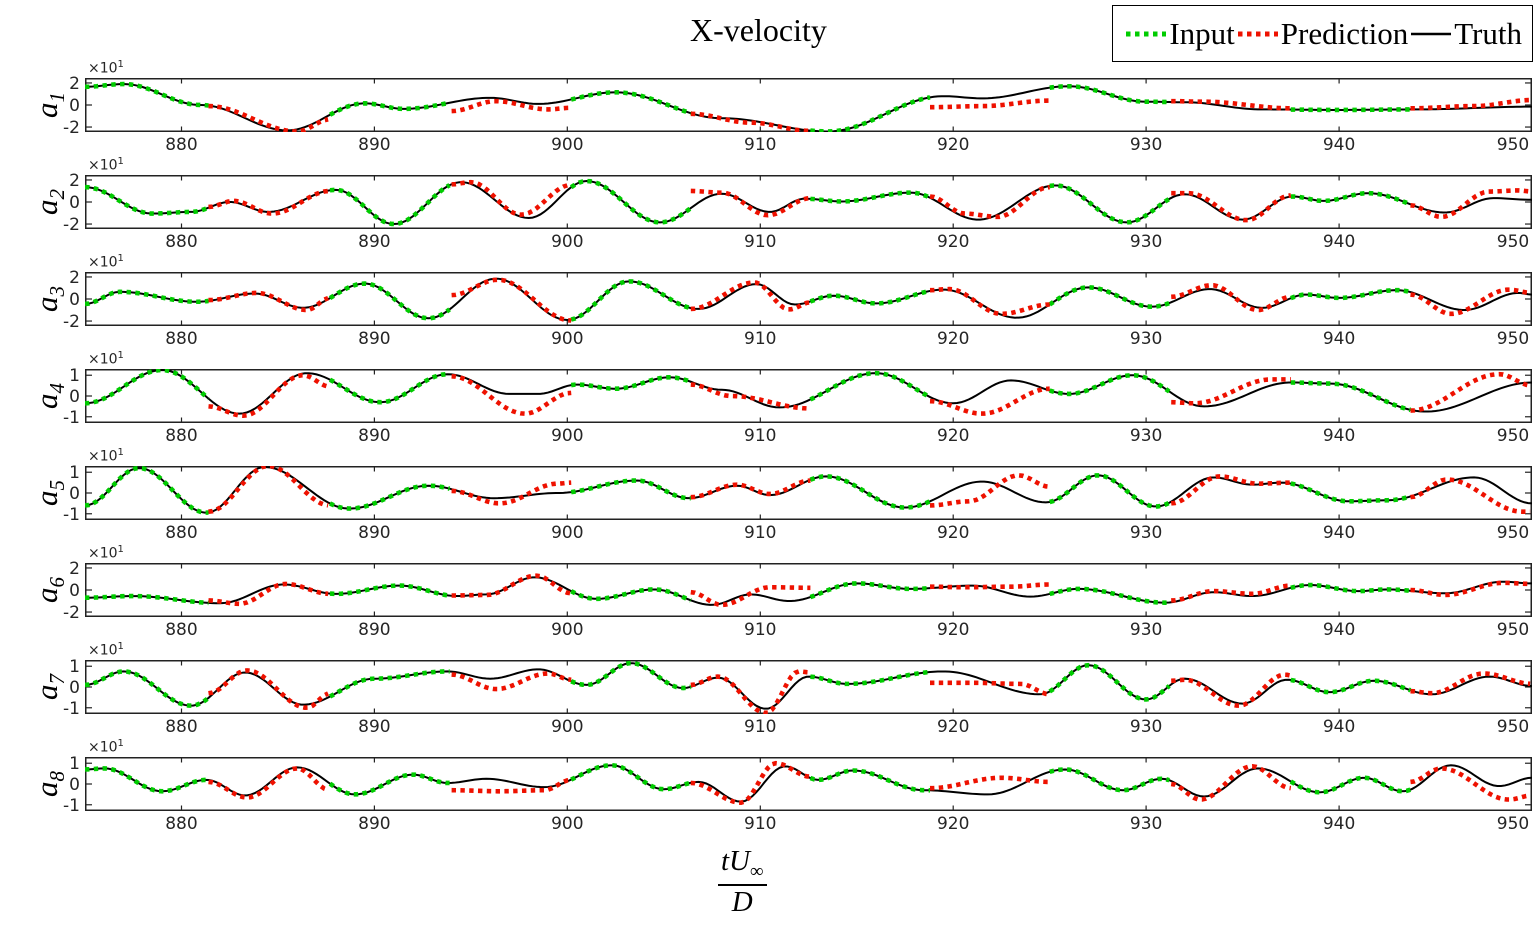 The image size is (1536, 932). Describe the element at coordinates (742, 865) in the screenshot. I see `x-axis-label-numerator: tU∞` at that location.